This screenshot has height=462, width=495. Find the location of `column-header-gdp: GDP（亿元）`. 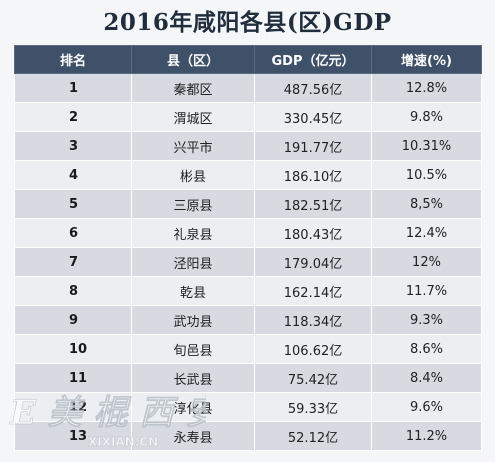

column-header-gdp: GDP（亿元） is located at coordinates (313, 59).